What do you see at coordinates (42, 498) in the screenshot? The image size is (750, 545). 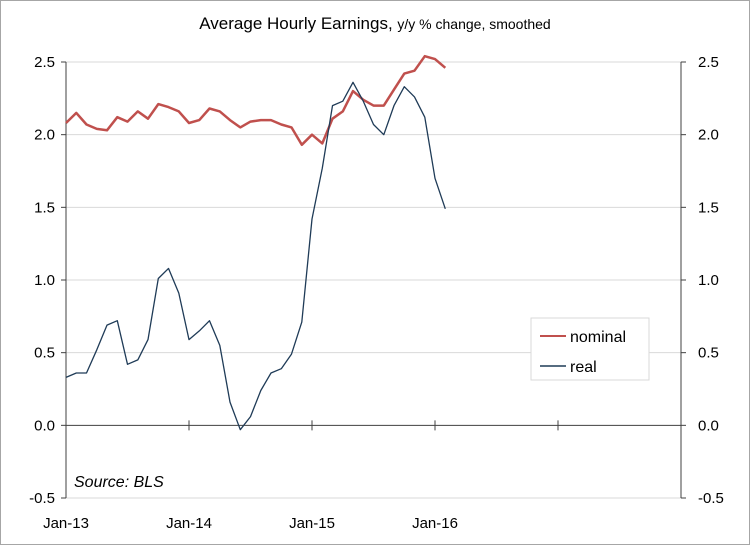 I see `y-tick-label: -0.5` at bounding box center [42, 498].